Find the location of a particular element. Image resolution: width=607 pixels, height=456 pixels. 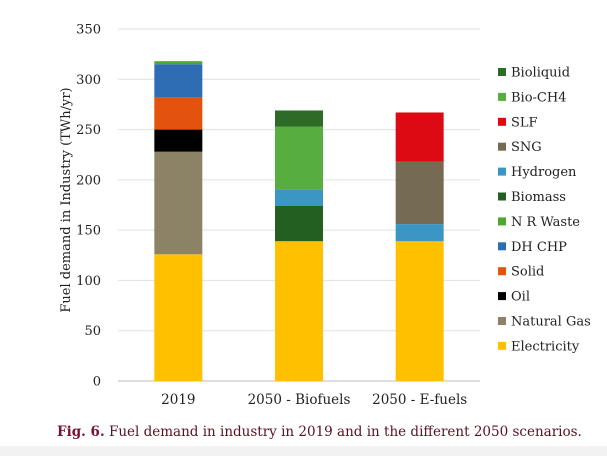

x-tick-label: 2050 - Biofuels is located at coordinates (299, 400).